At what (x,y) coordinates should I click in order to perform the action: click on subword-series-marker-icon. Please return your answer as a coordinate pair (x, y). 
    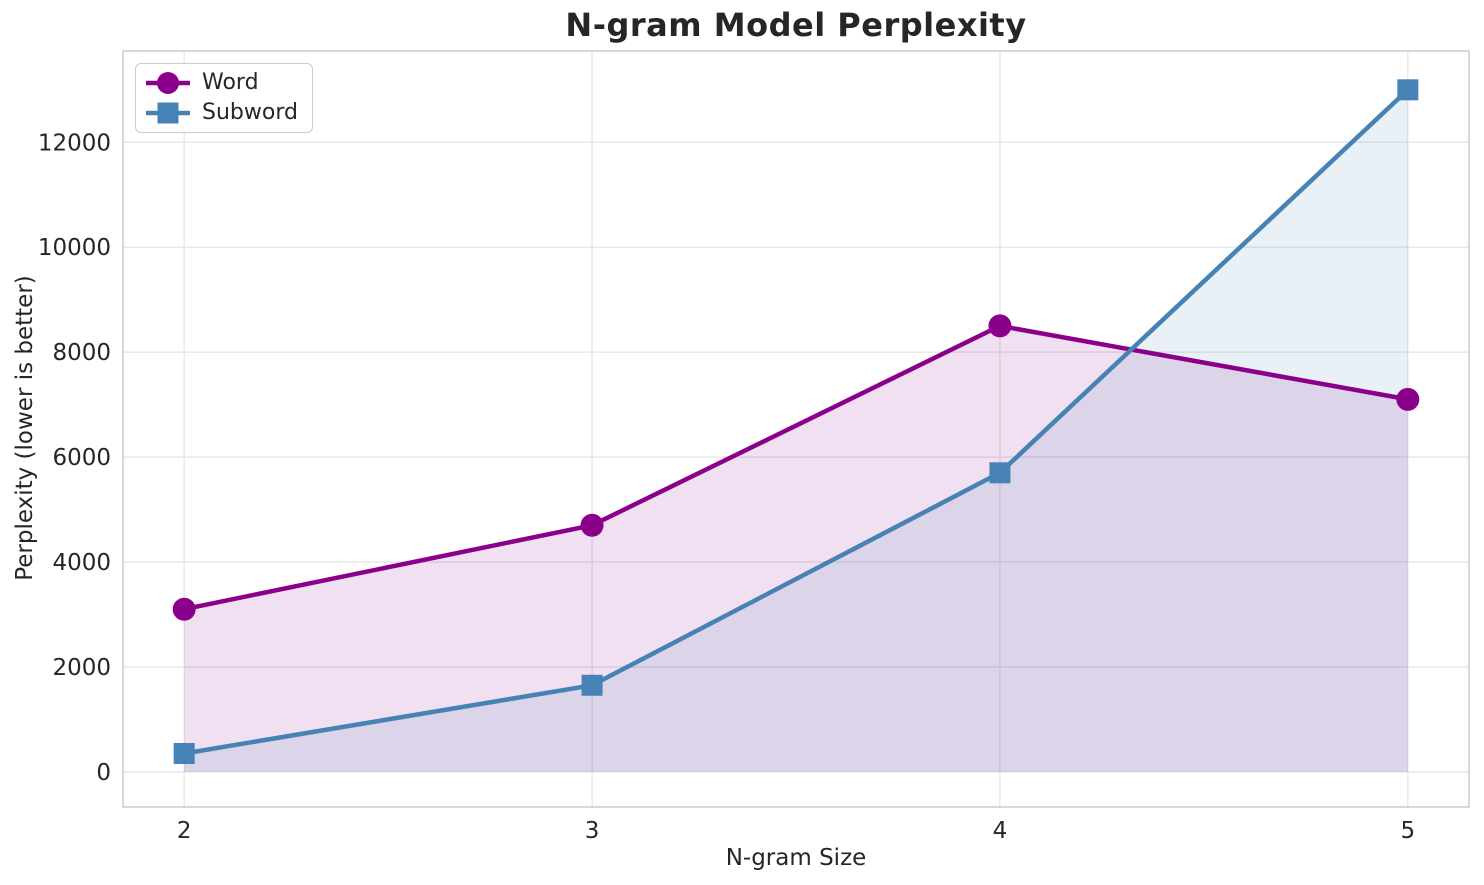
    Looking at the image, I should click on (168, 113).